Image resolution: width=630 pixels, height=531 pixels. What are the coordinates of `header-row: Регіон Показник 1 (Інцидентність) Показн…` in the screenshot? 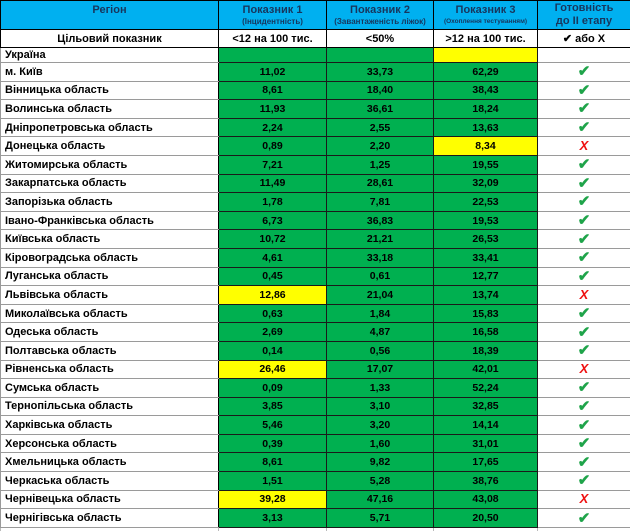 It's located at (315, 15).